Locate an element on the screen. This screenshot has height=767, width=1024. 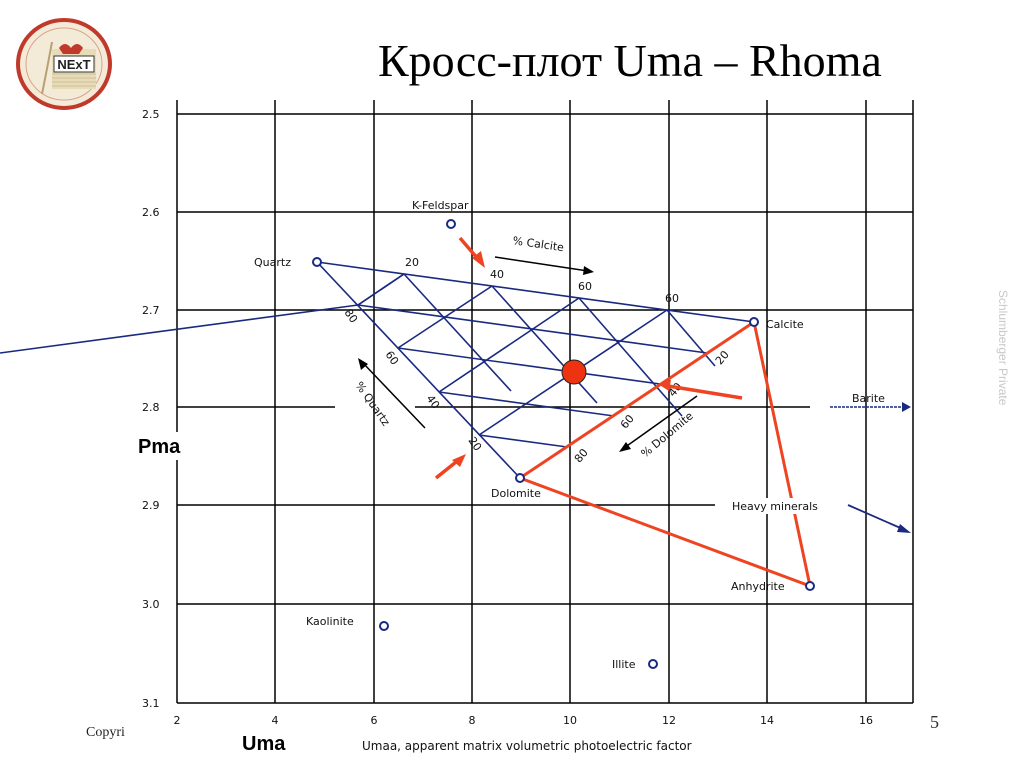
svg-text: Quartz is located at coordinates (272, 262).